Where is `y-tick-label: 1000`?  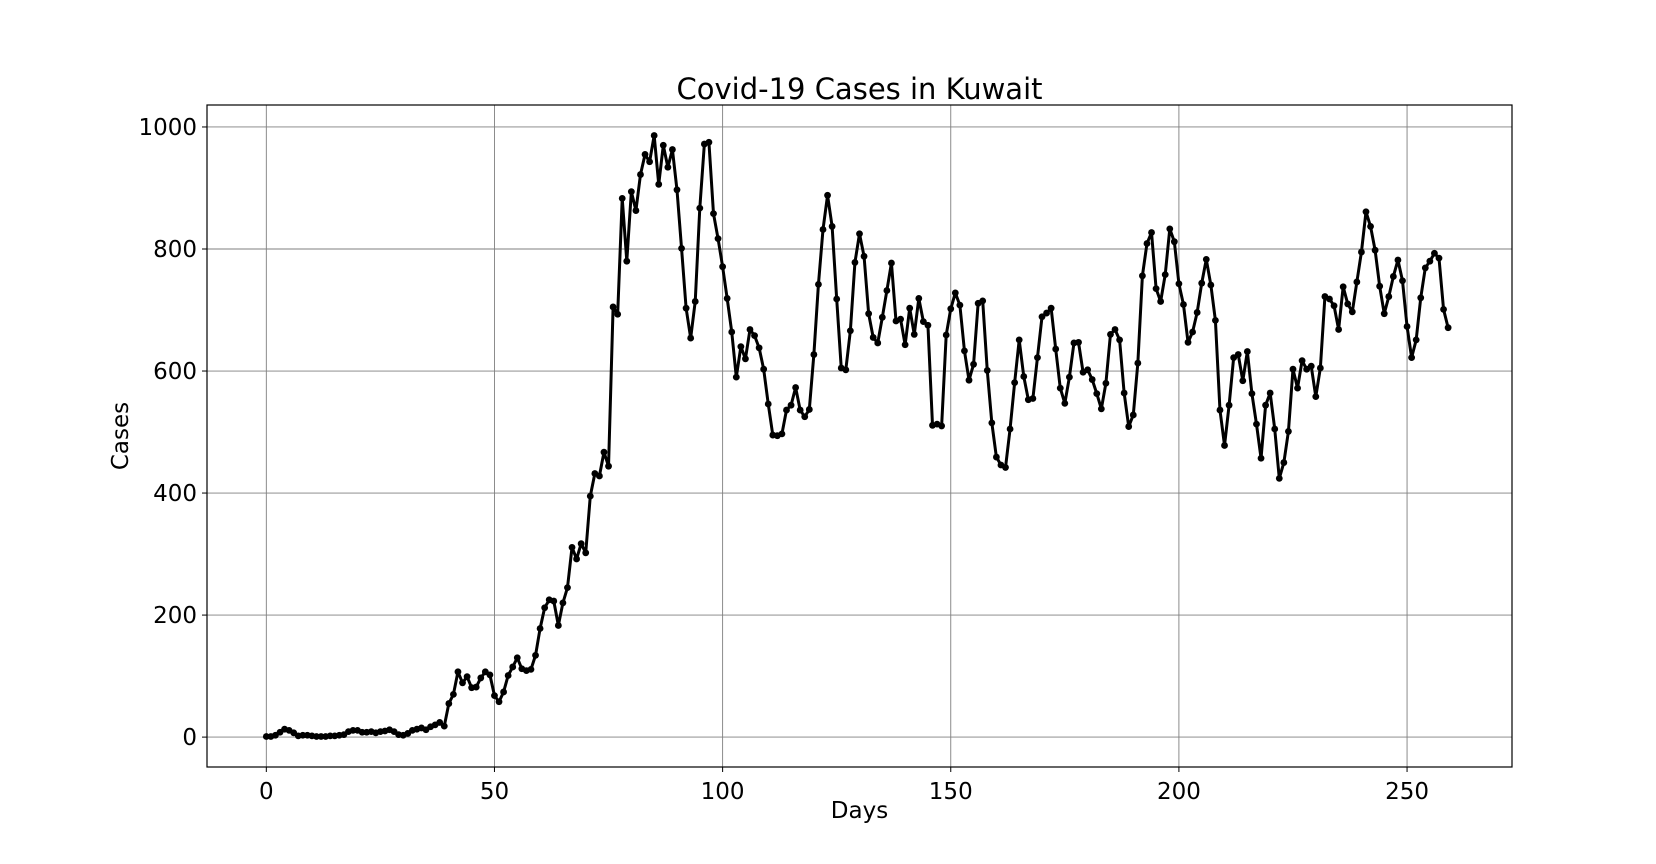 y-tick-label: 1000 is located at coordinates (167, 128).